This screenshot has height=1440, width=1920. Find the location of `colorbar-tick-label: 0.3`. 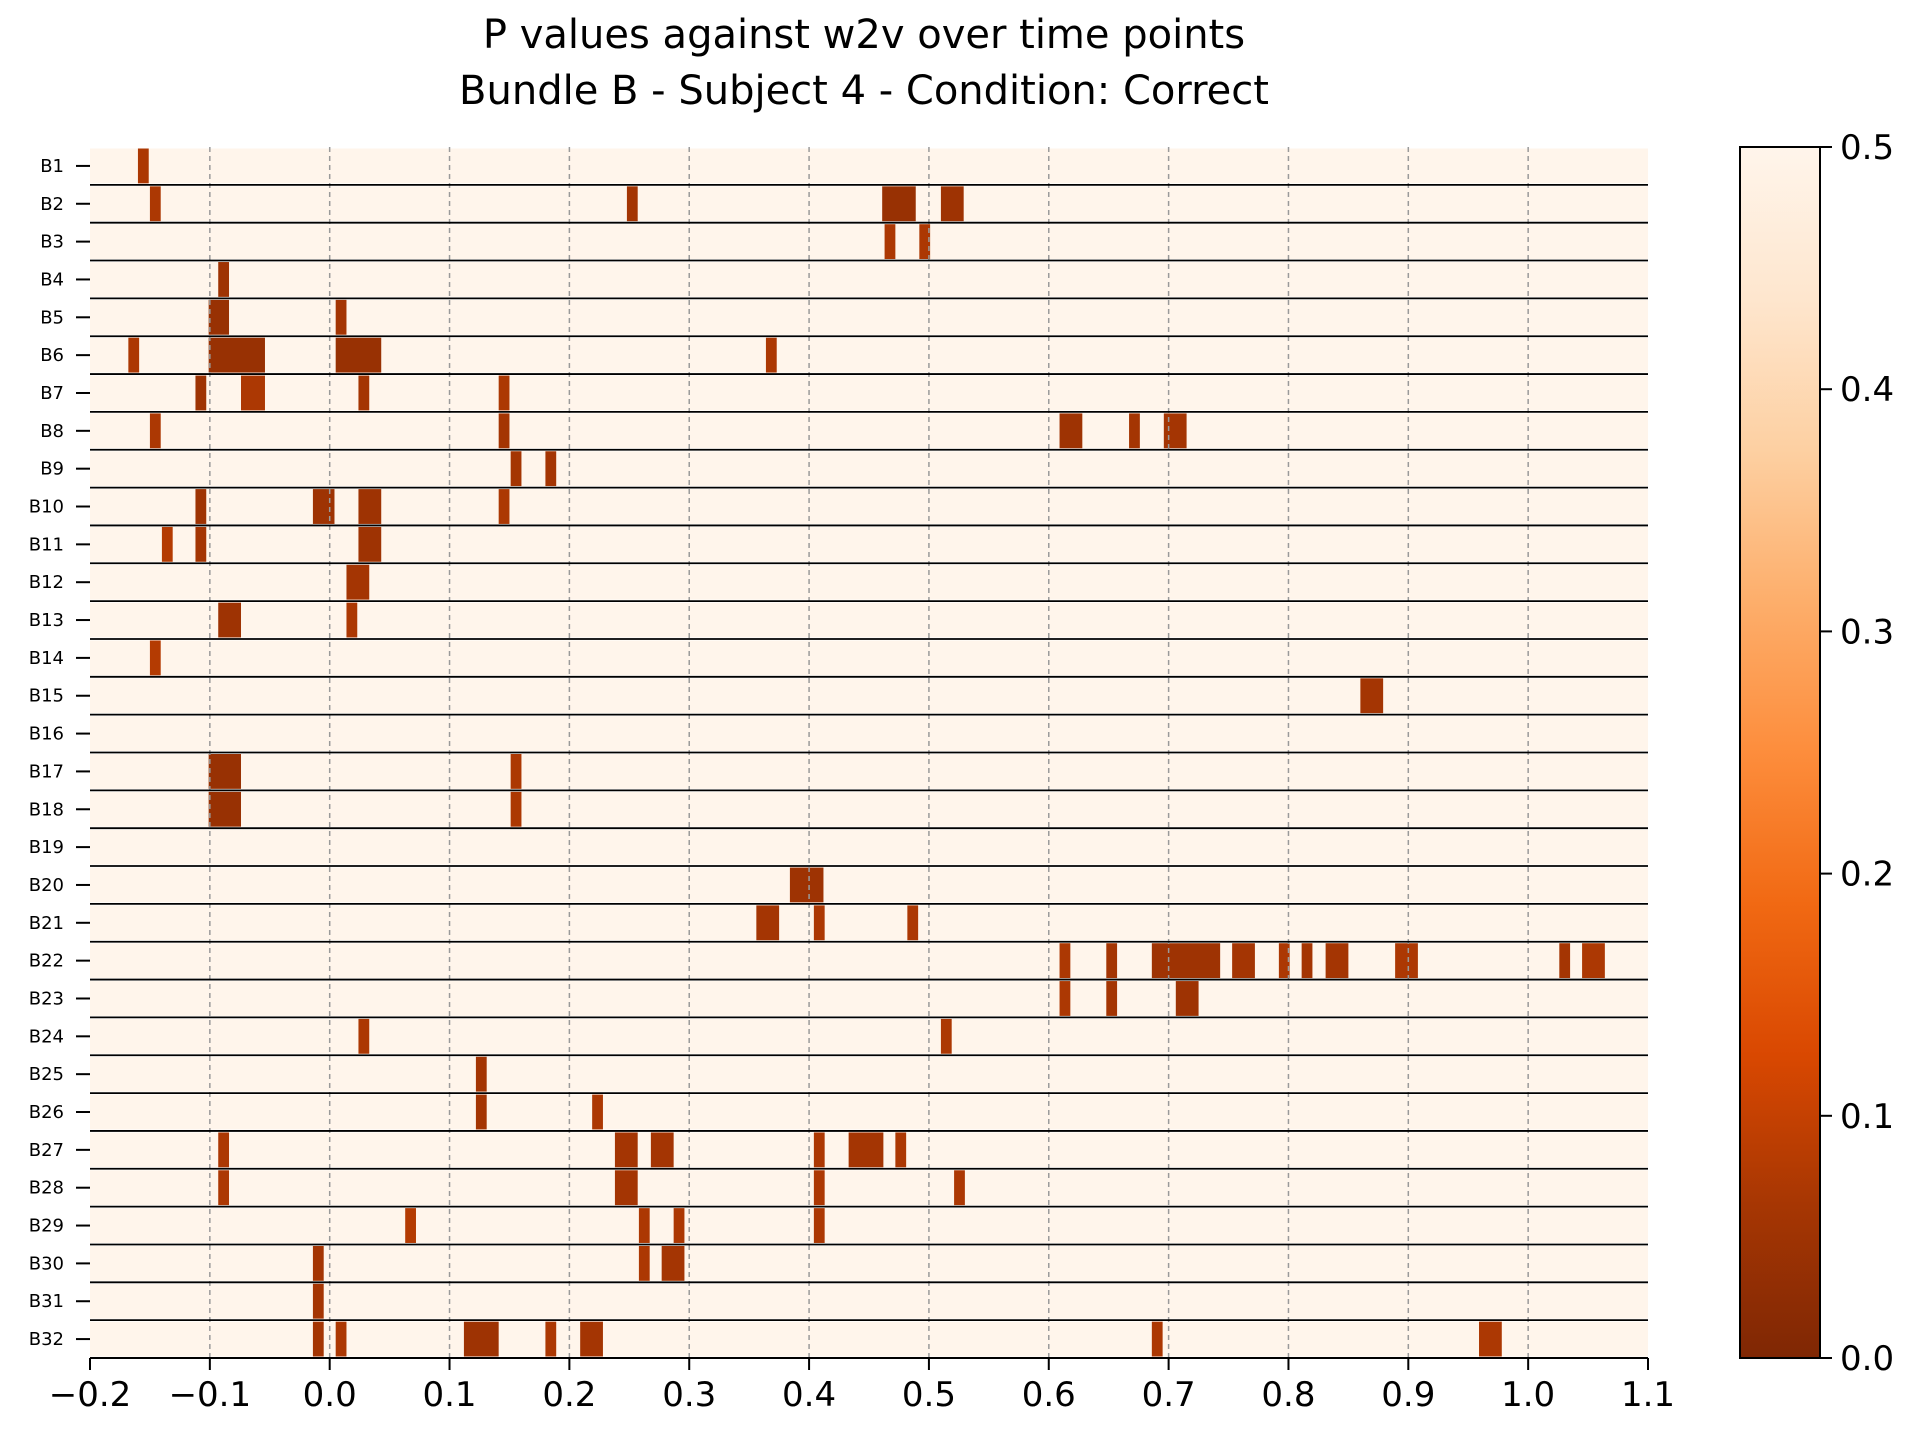

colorbar-tick-label: 0.3 is located at coordinates (1867, 632).